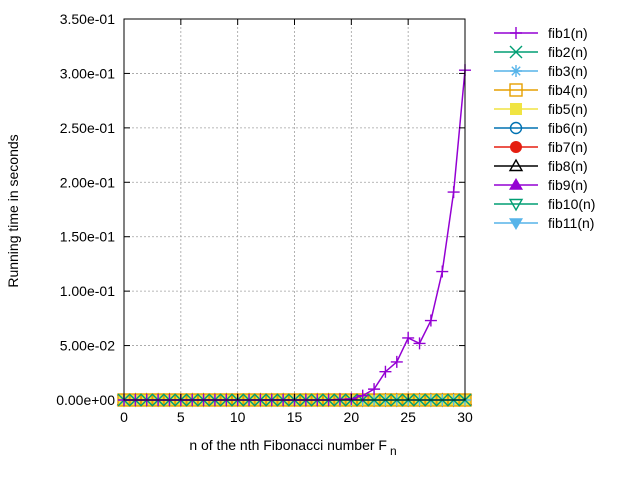  Describe the element at coordinates (393, 451) in the screenshot. I see `x-axis-label-subscript: n` at that location.